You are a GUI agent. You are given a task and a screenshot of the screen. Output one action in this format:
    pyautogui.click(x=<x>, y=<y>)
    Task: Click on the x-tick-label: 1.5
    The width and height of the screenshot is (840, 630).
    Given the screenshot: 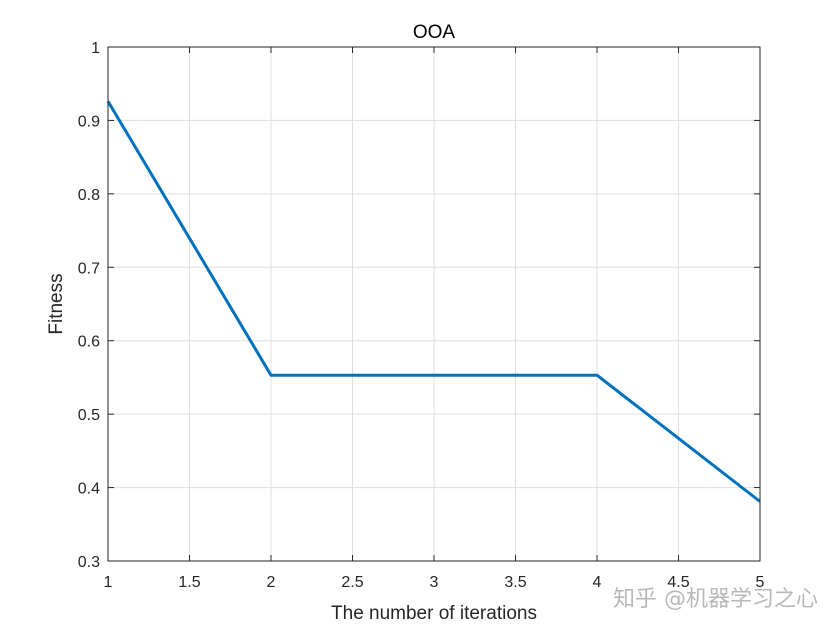 What is the action you would take?
    pyautogui.click(x=189, y=582)
    